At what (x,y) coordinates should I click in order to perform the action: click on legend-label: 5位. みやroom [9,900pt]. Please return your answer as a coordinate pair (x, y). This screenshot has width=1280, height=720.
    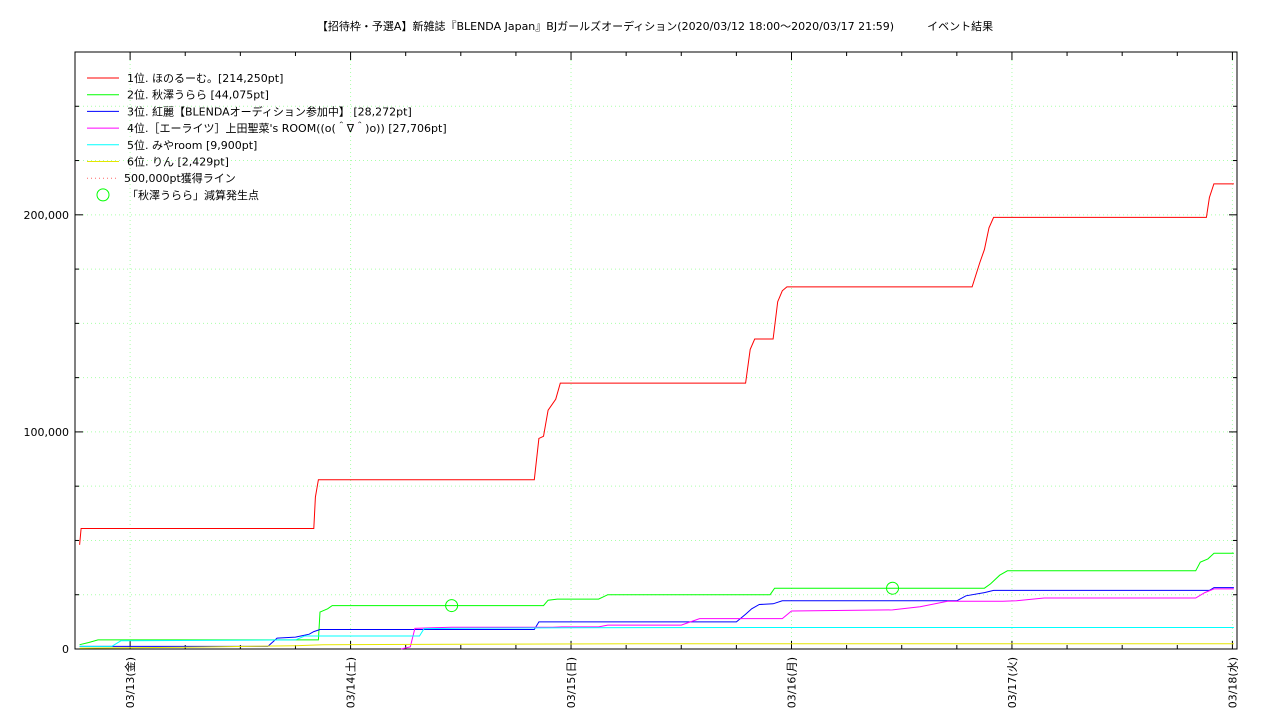
    Looking at the image, I should click on (192, 145).